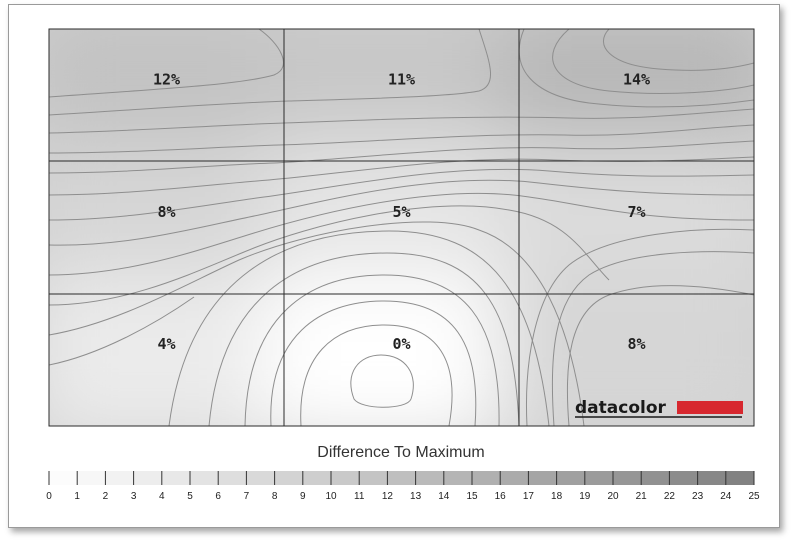 The height and width of the screenshot is (542, 803). I want to click on scale-tick-label: 1, so click(77, 496).